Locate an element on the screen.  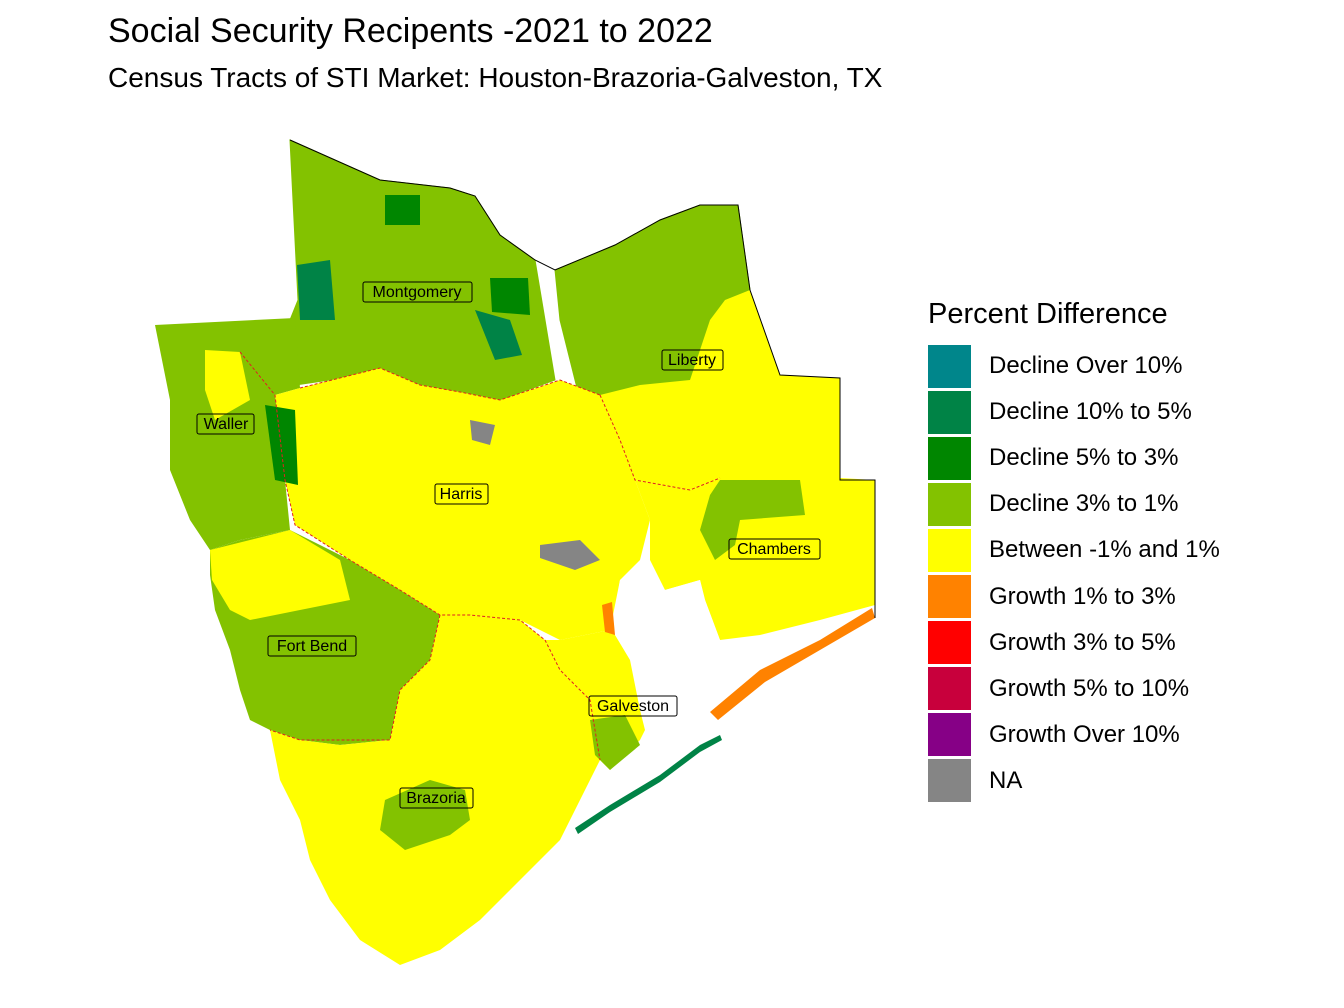
svg-text: Liberty is located at coordinates (692, 360).